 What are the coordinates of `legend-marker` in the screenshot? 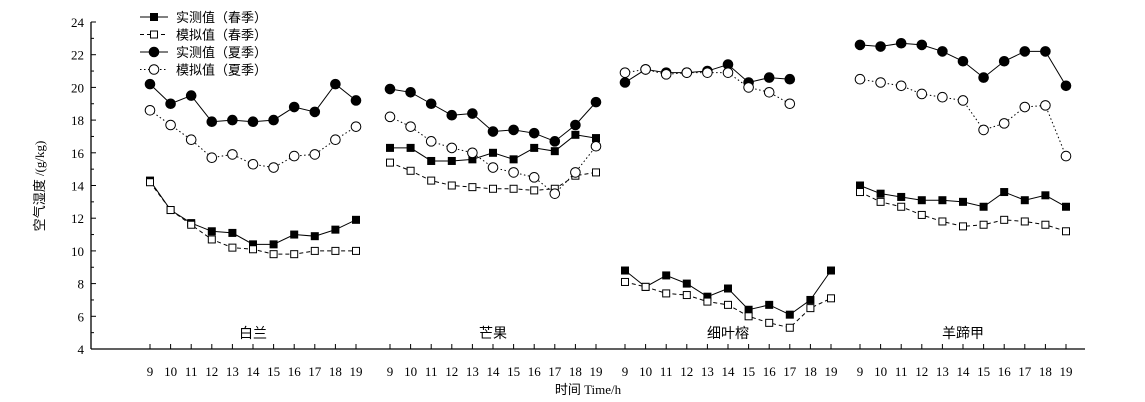 It's located at (154, 52).